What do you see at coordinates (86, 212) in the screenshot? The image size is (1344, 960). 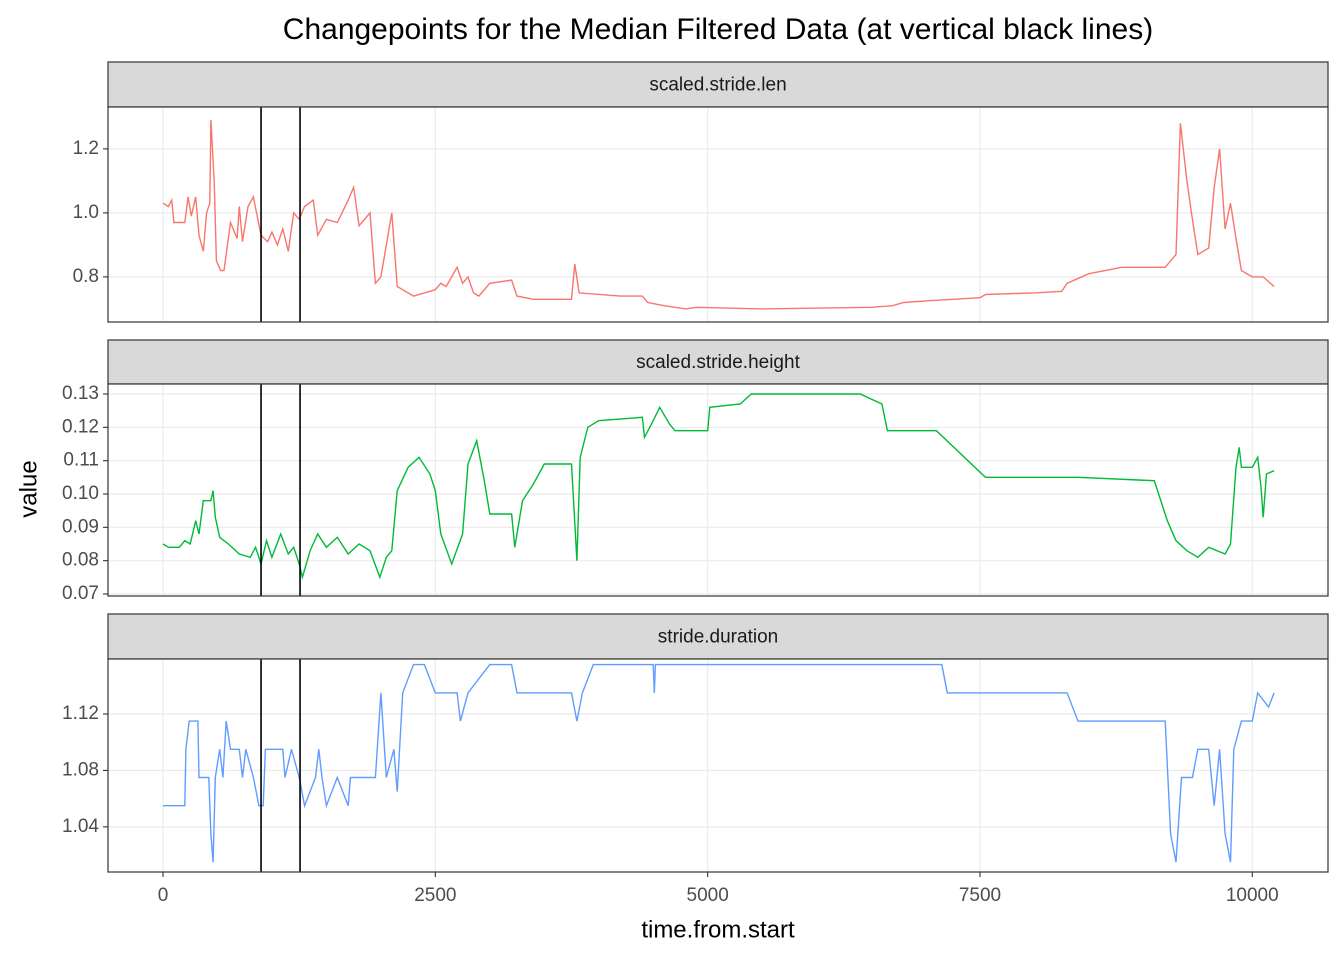 I see `y-tick-label: 1.0` at bounding box center [86, 212].